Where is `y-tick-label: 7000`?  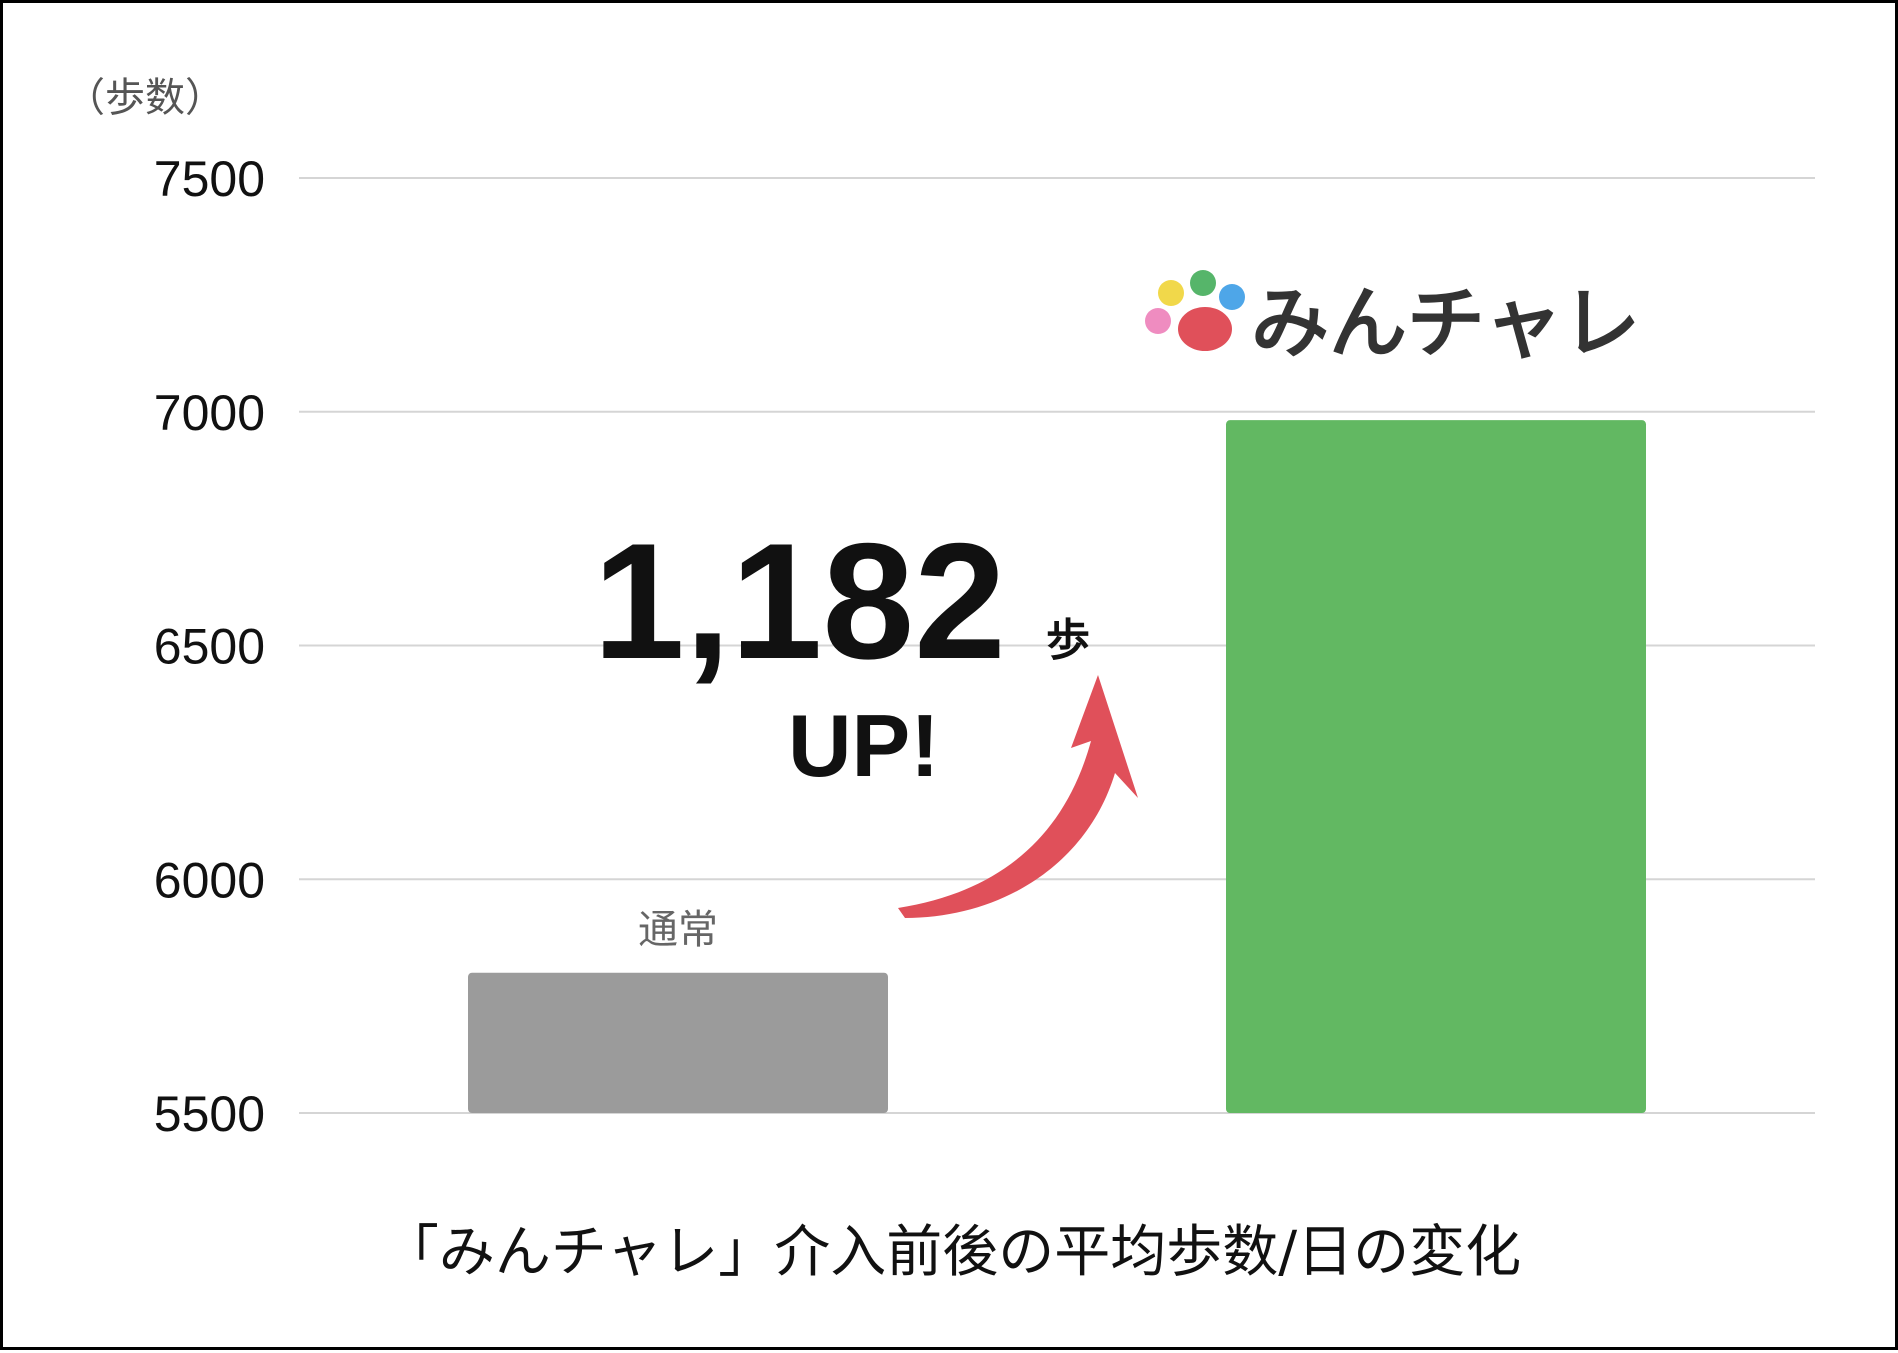 y-tick-label: 7000 is located at coordinates (209, 413).